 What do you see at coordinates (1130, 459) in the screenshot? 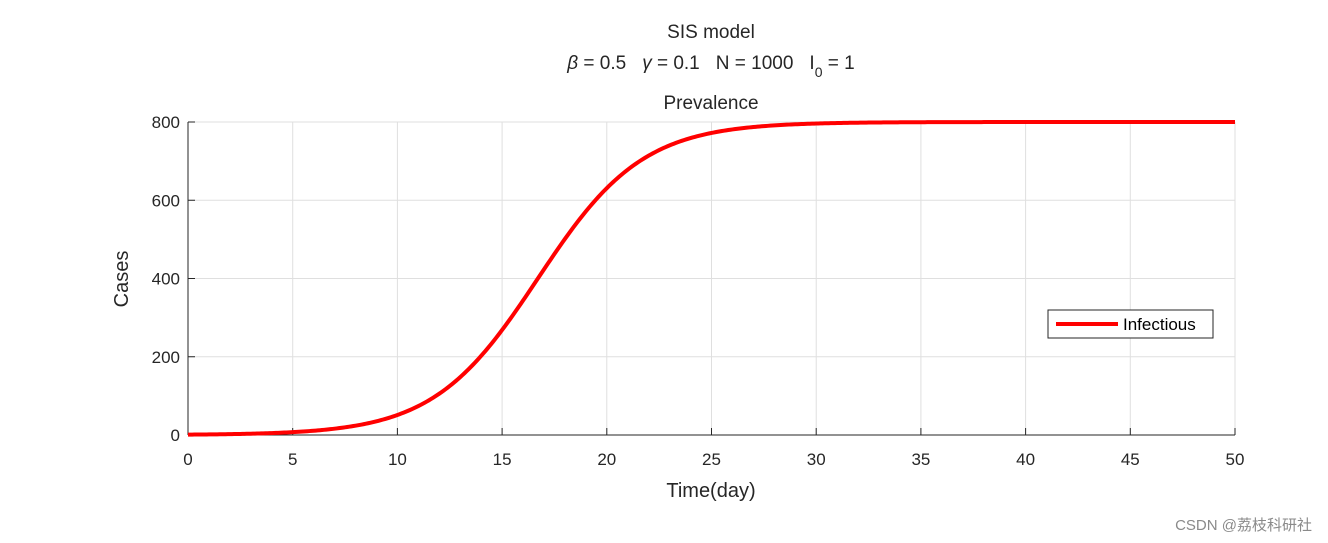
I see `x-tick-label: 45` at bounding box center [1130, 459].